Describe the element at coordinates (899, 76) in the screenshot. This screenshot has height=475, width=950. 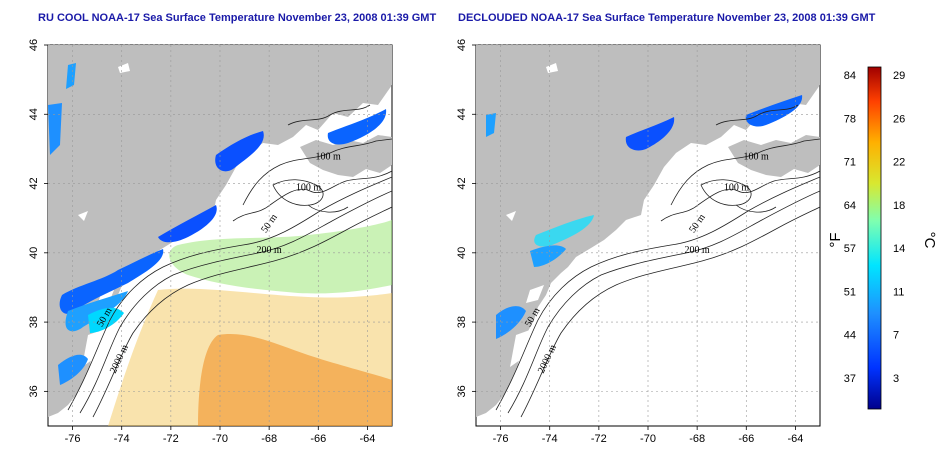
I see `celsius-tick-label: 29` at that location.